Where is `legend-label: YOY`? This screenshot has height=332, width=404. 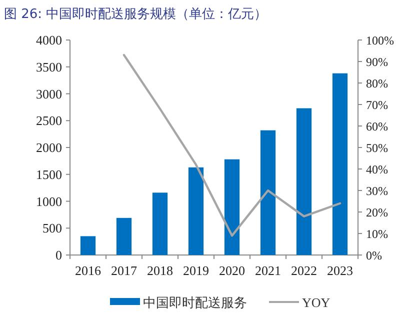
legend-label: YOY is located at coordinates (316, 302).